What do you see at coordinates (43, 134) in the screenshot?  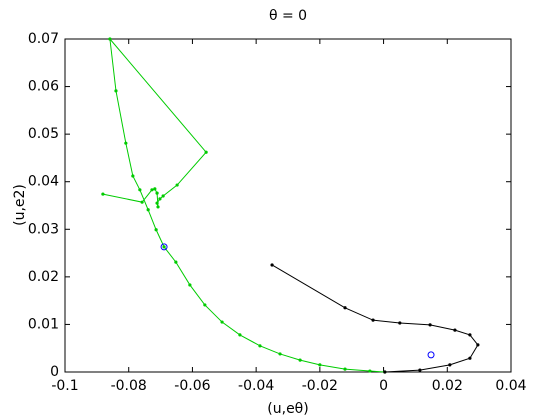 I see `y-tick-label: 0.05` at bounding box center [43, 134].